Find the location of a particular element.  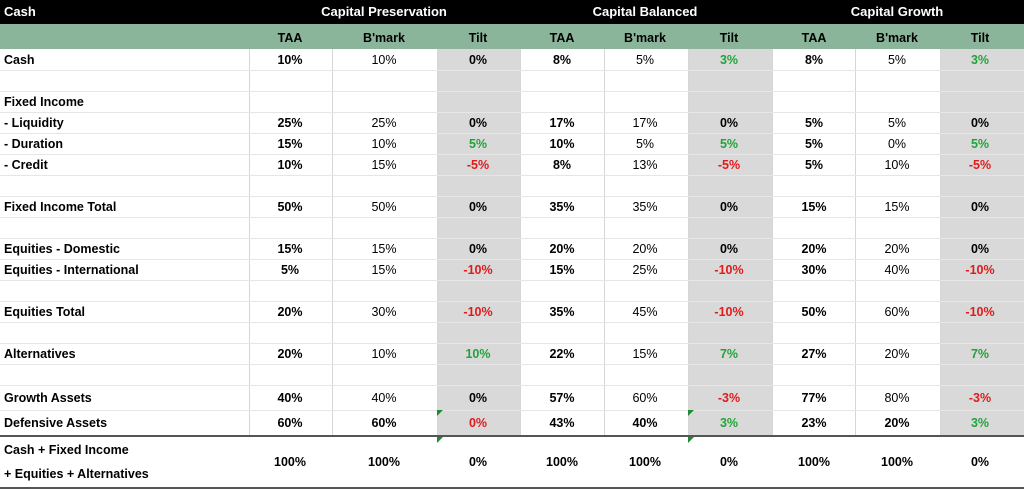

row-label: Equities - Domestic is located at coordinates (62, 249).